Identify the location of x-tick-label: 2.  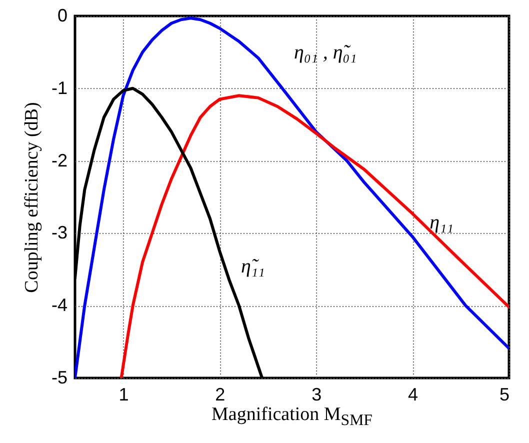
(220, 394).